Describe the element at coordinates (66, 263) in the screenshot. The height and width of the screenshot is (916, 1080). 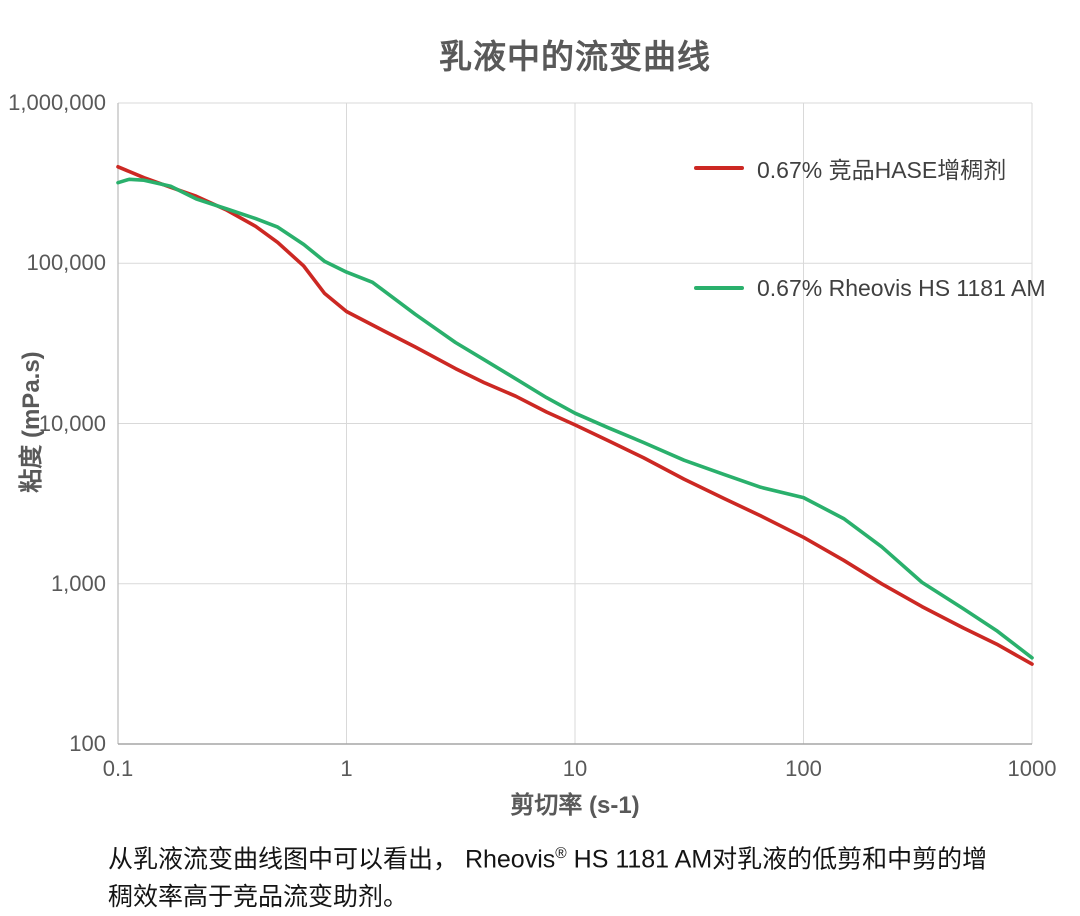
I see `y-tick-label: 100,000` at that location.